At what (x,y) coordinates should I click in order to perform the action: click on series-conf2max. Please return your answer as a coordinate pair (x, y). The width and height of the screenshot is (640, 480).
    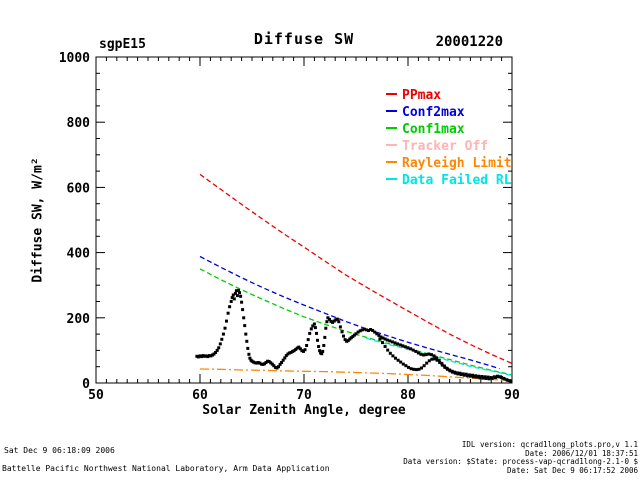
    Looking at the image, I should click on (349, 312).